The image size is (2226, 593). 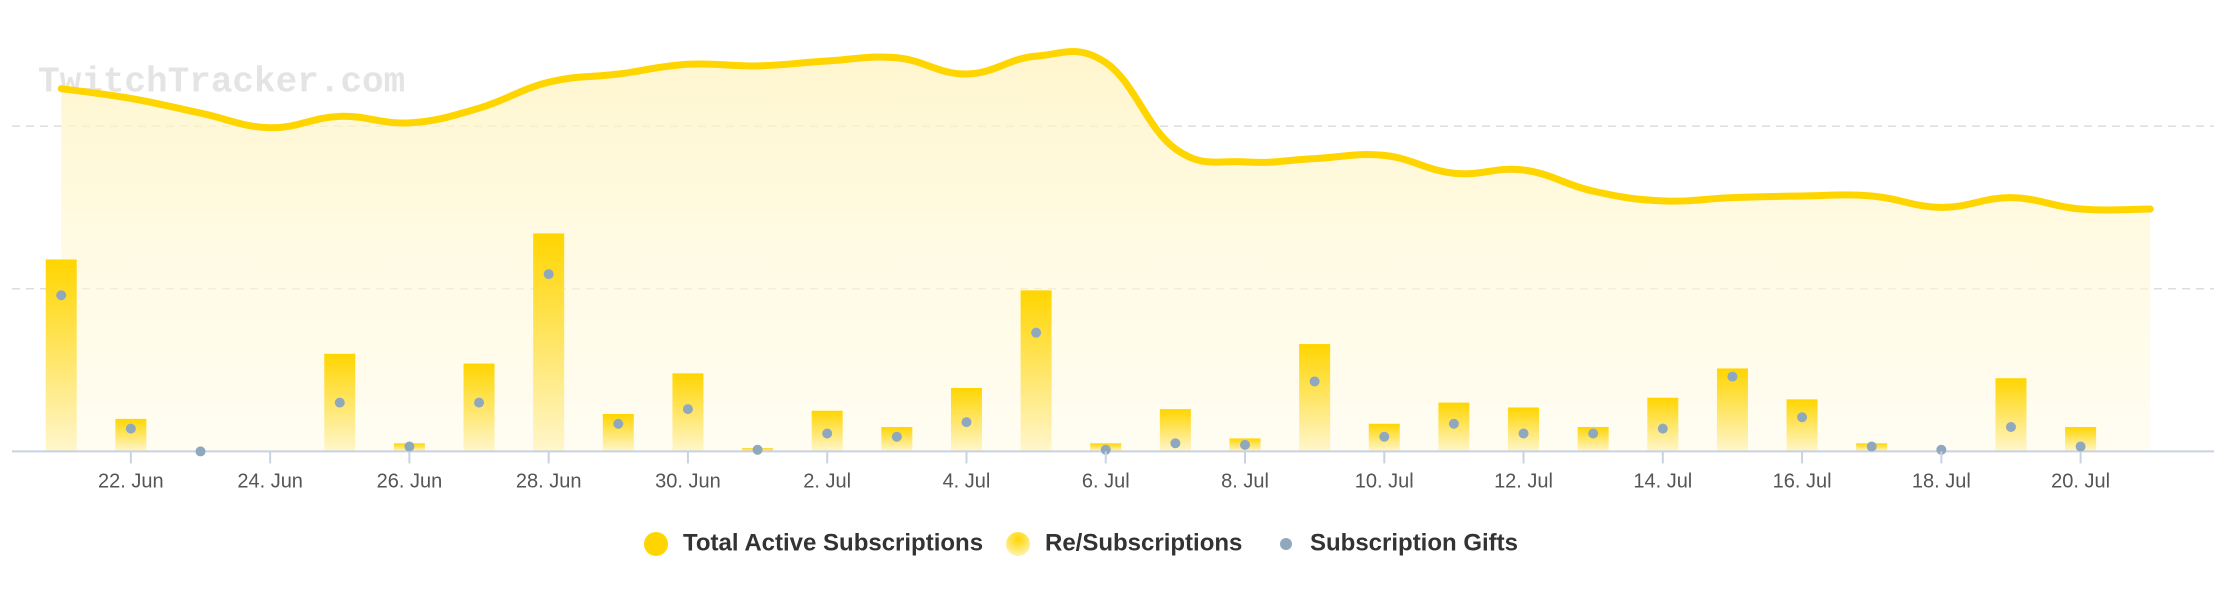 I want to click on x-tick-label: 22. Jun, so click(x=131, y=481).